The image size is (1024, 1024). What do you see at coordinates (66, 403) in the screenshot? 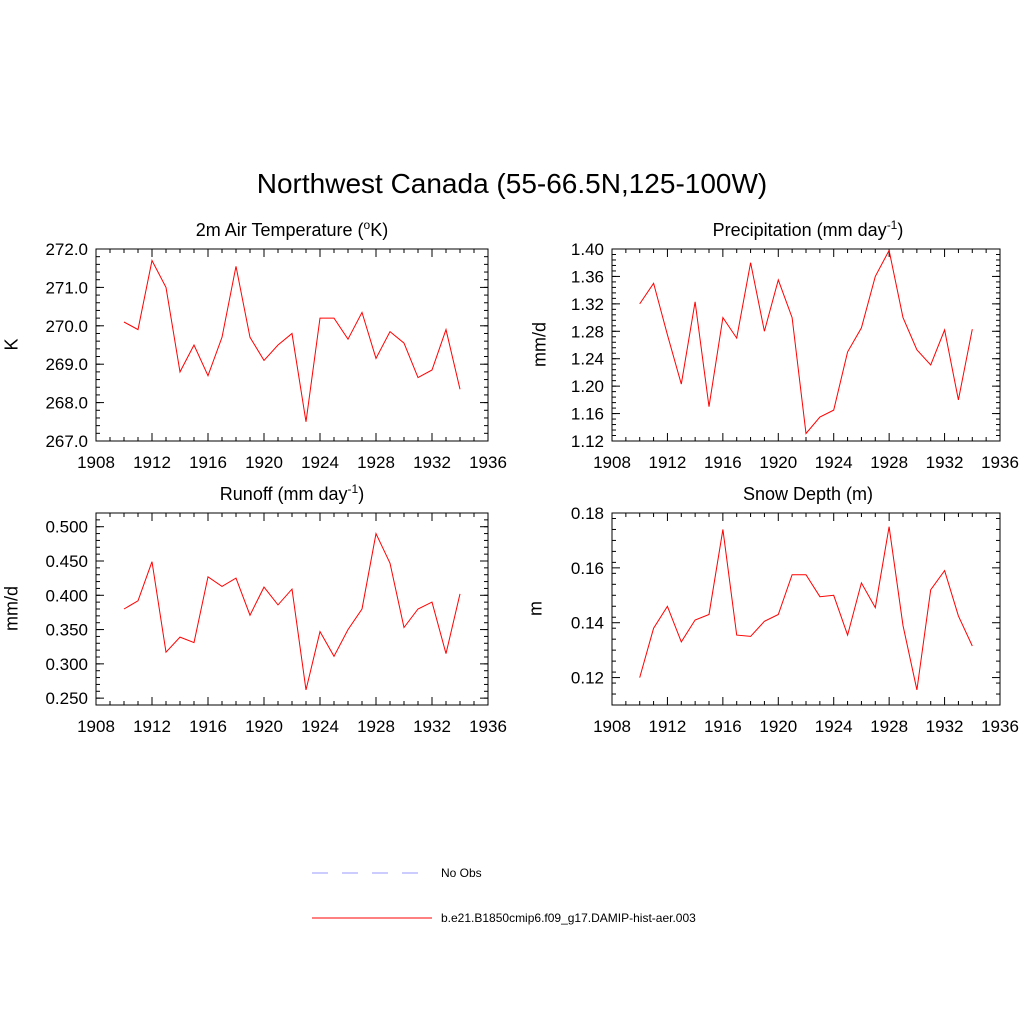
I see `y-tick-label: 268.0` at bounding box center [66, 403].